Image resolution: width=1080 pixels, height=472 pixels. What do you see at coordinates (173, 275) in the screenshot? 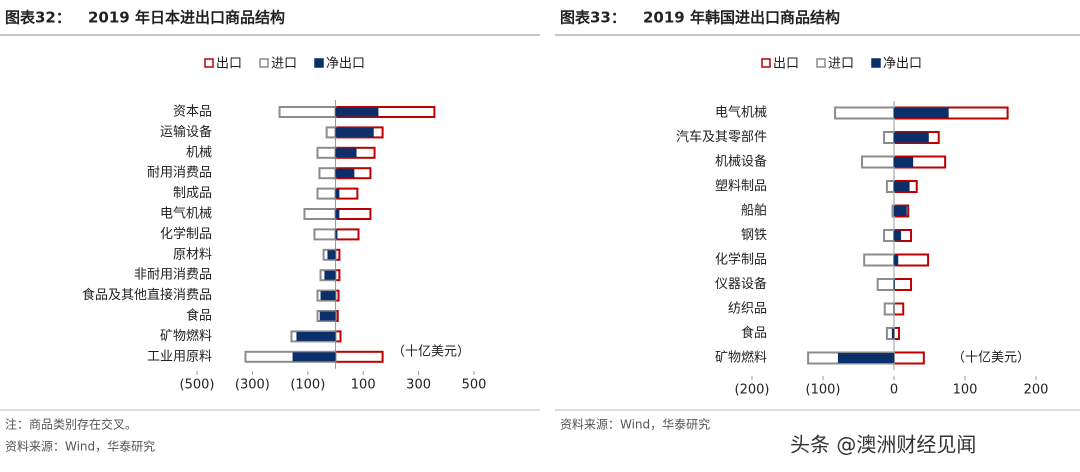
I see `y-tick-label: 非耐用消费品` at bounding box center [173, 275].